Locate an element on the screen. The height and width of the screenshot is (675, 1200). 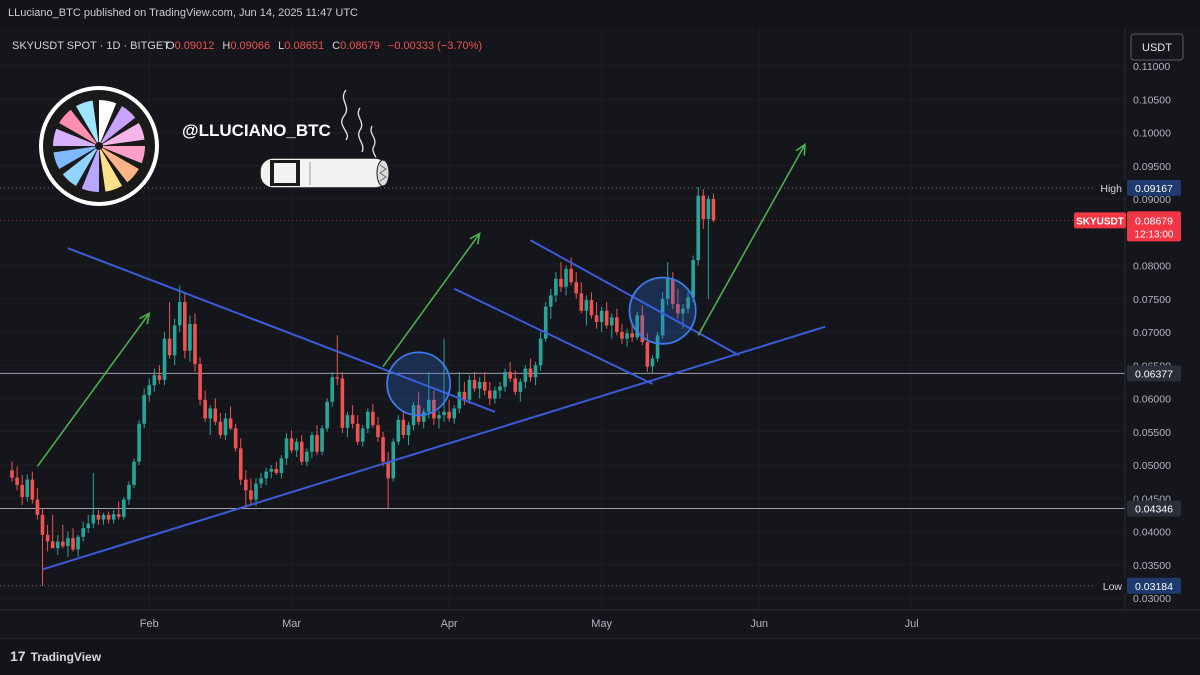
arrow-shaft is located at coordinates (93, 389).